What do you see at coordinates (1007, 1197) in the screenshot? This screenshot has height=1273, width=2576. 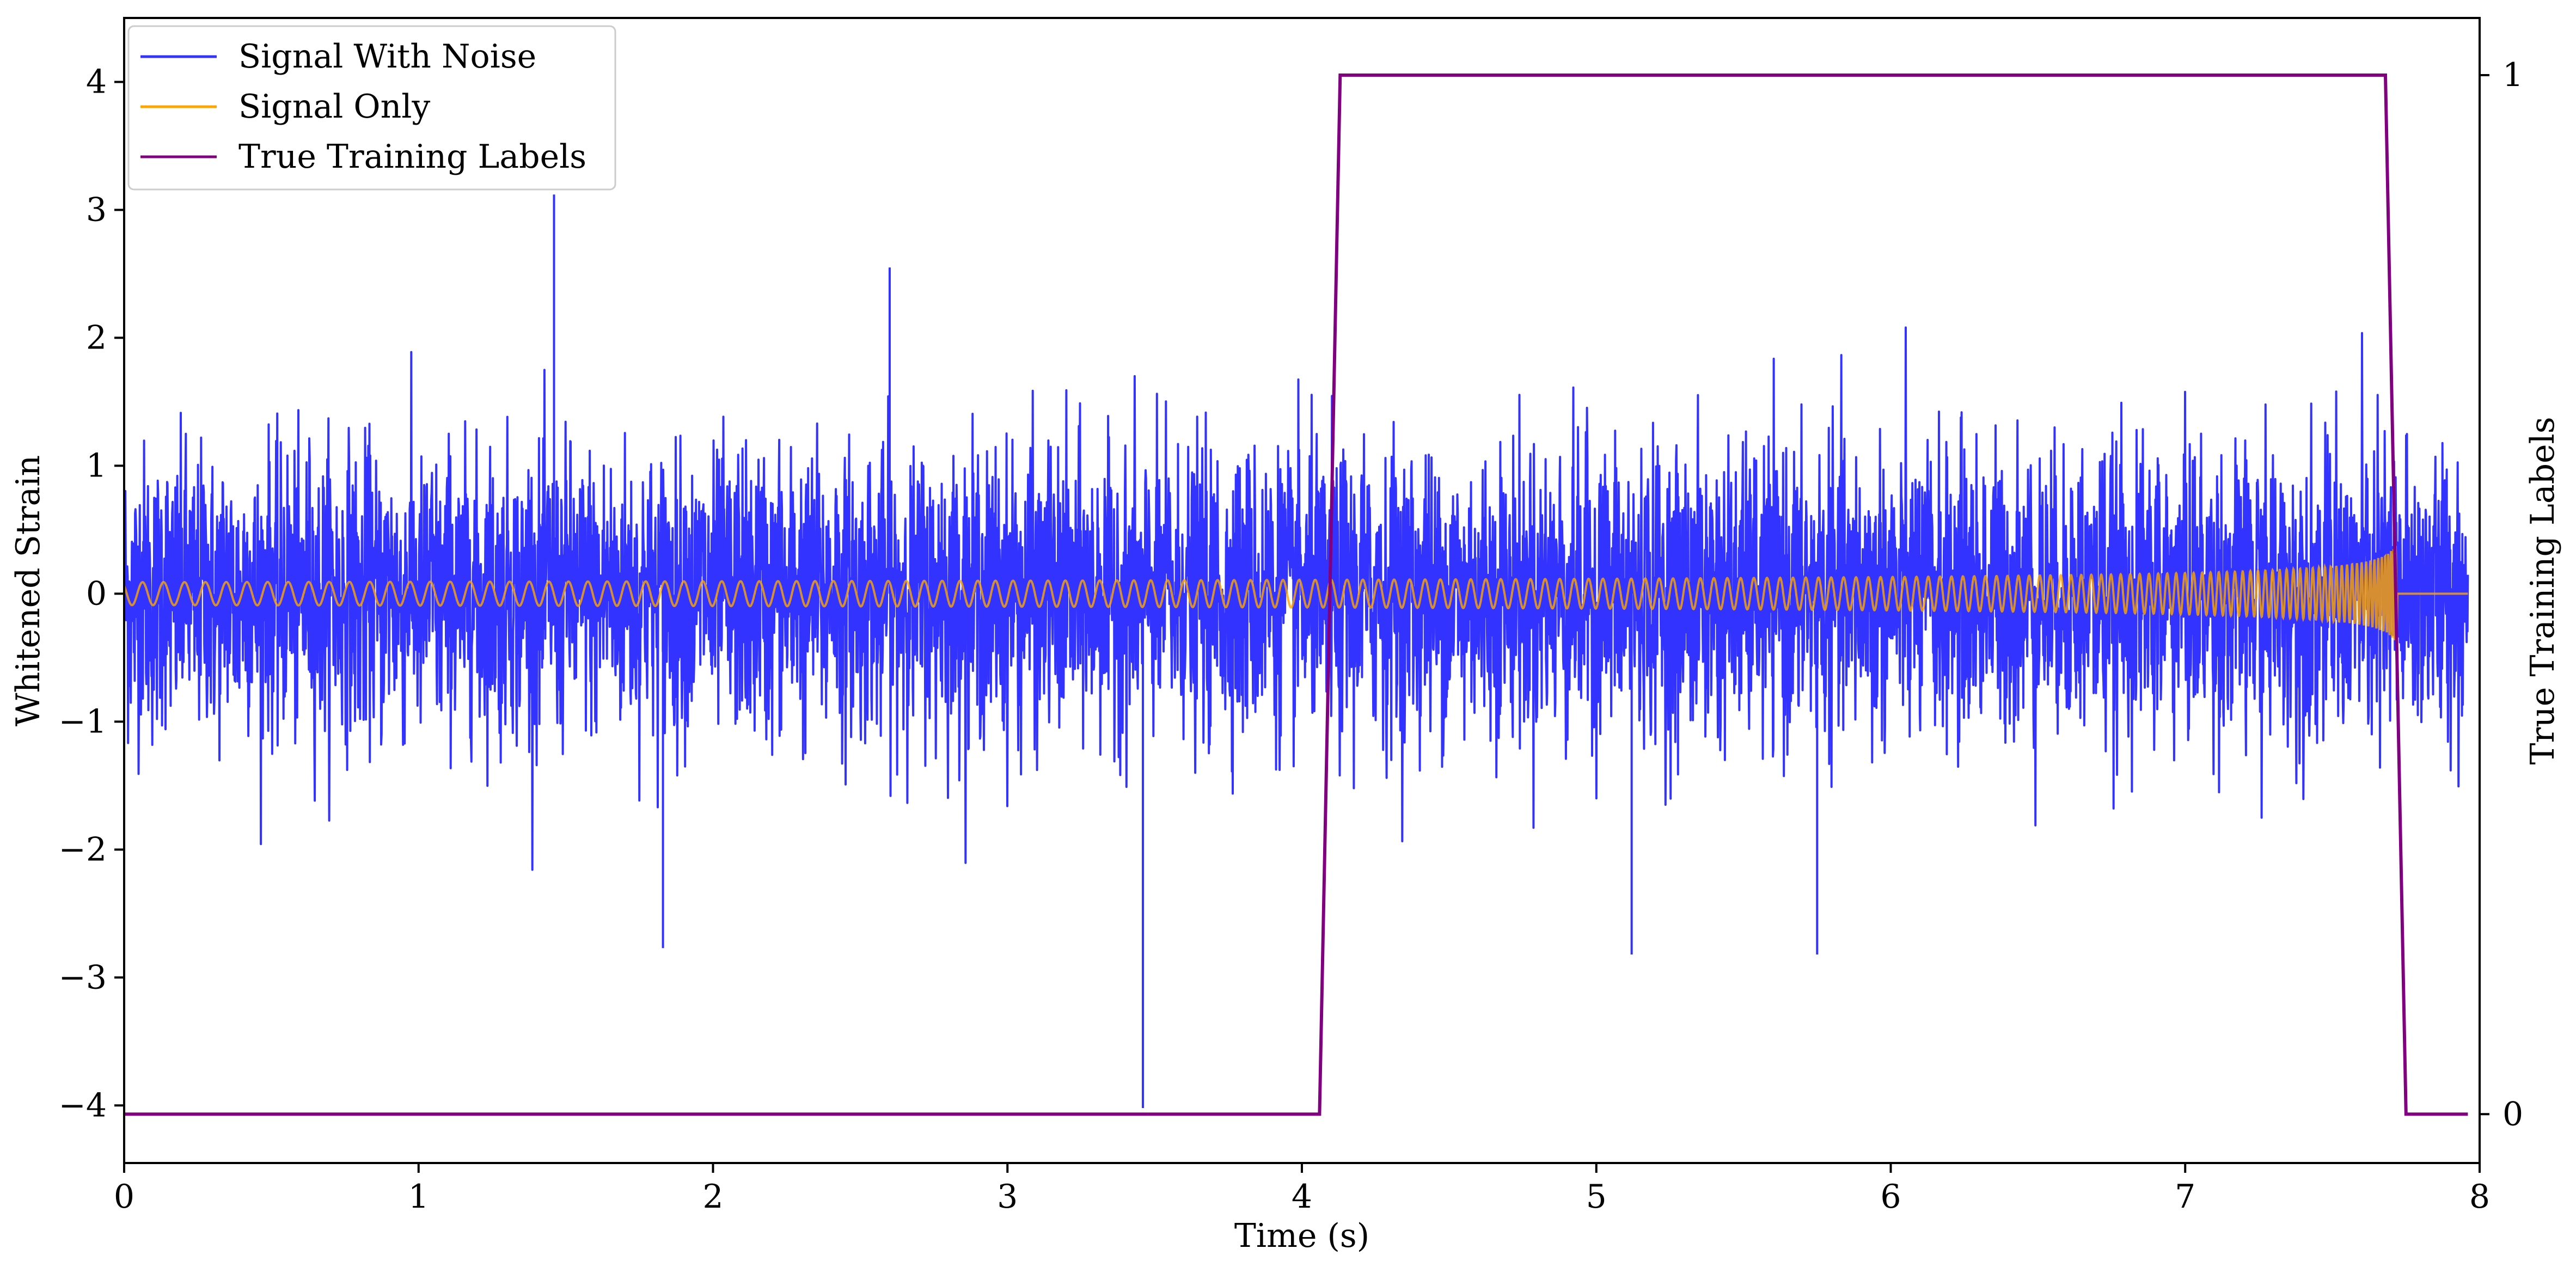 I see `x-tick-label: 3` at bounding box center [1007, 1197].